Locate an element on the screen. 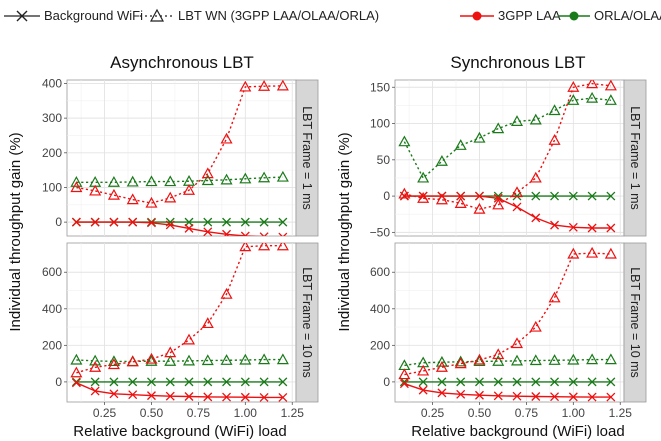 Image resolution: width=661 pixels, height=441 pixels. legend-label: 3GPP LAA is located at coordinates (529, 15).